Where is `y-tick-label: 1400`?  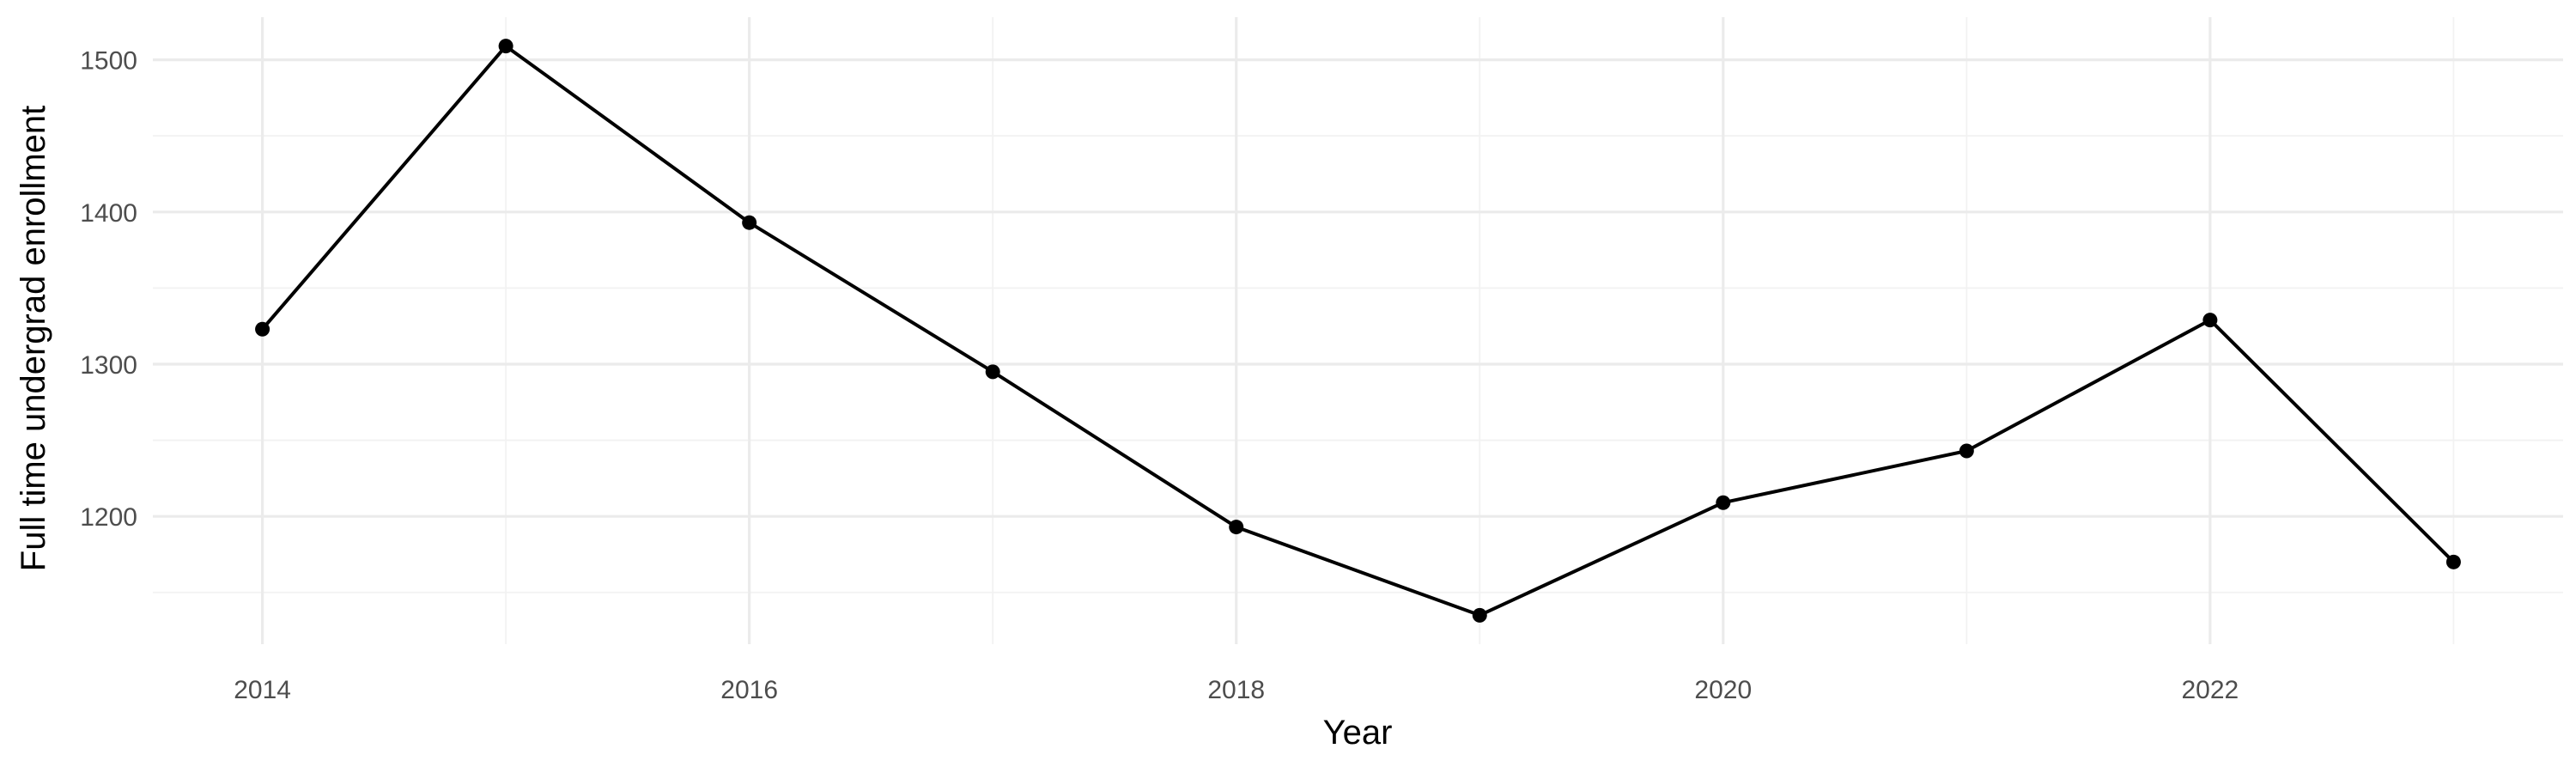
y-tick-label: 1400 is located at coordinates (109, 213).